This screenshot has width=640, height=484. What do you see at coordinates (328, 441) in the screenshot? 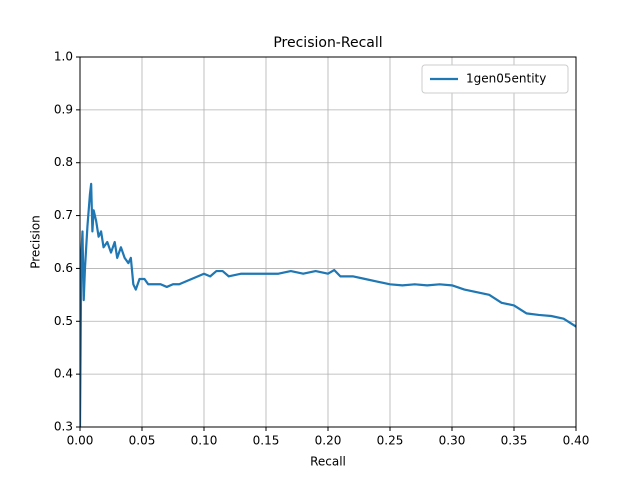
I see `x-tick-label: 0.20` at bounding box center [328, 441].